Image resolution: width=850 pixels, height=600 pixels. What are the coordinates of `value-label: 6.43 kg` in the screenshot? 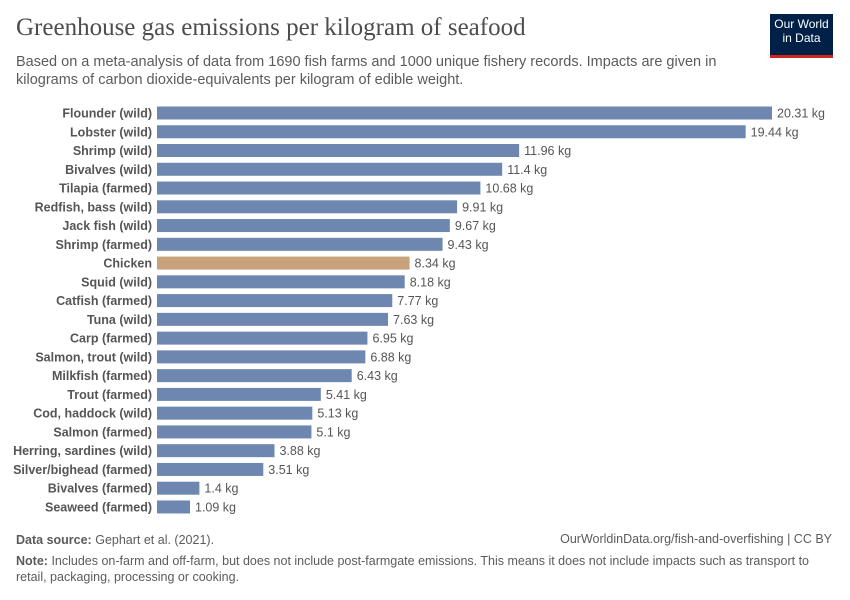 It's located at (377, 376).